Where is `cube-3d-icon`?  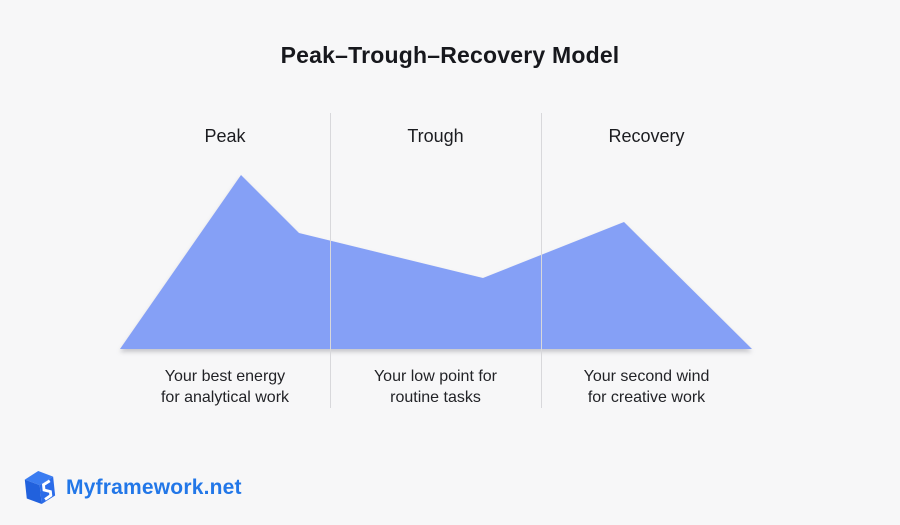 cube-3d-icon is located at coordinates (40, 487).